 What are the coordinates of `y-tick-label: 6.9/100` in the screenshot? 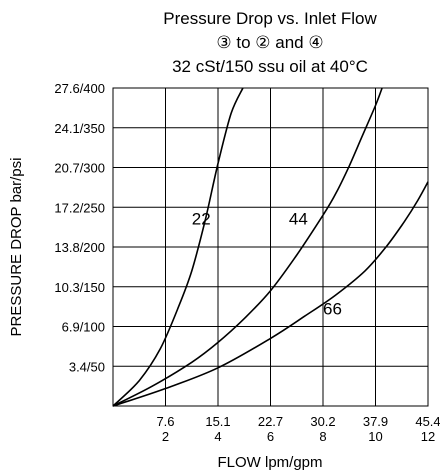 It's located at (83, 327).